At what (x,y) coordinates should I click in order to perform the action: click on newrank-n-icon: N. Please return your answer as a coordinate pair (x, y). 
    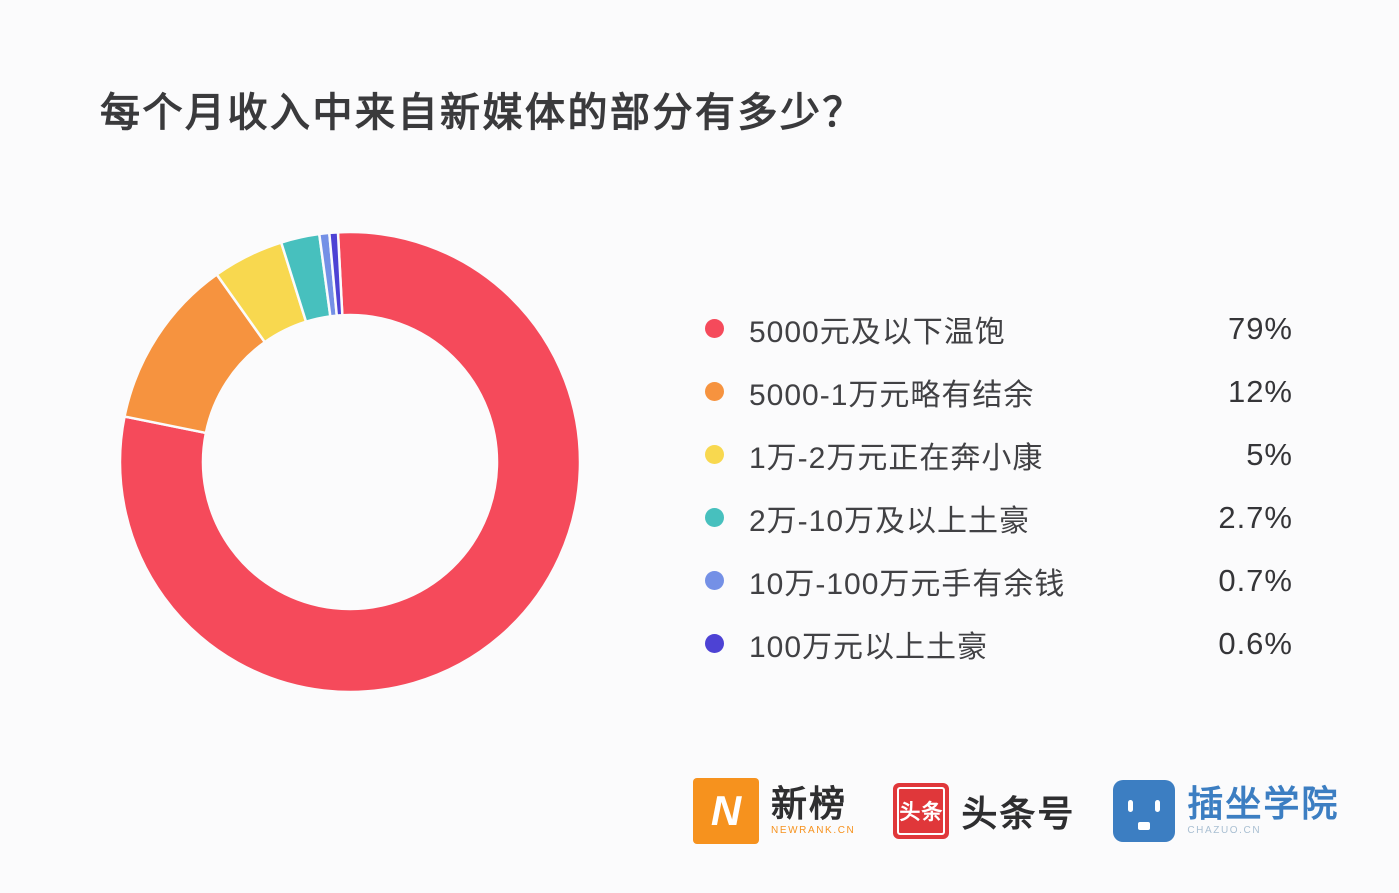
    Looking at the image, I should click on (726, 811).